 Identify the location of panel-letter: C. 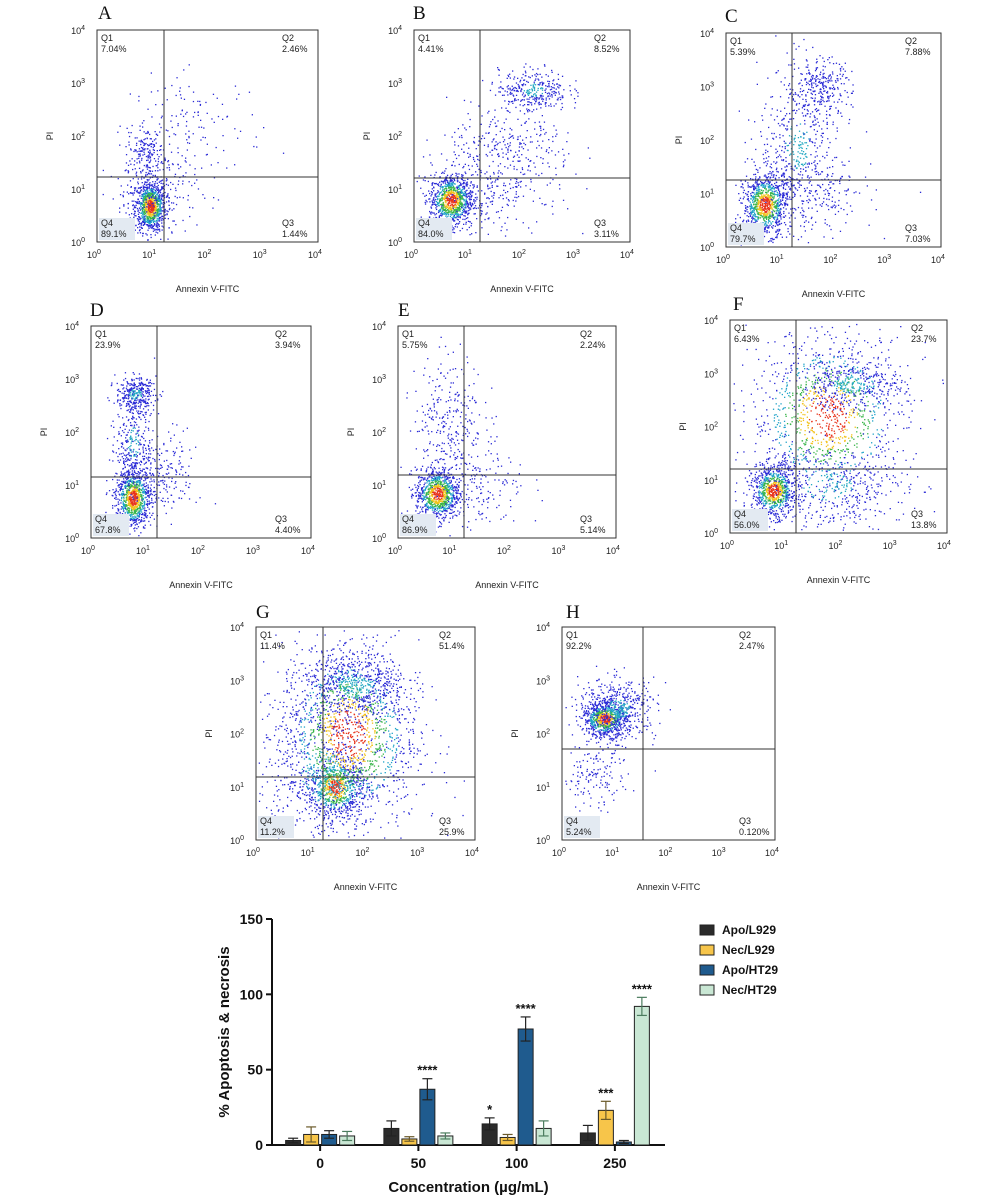
(731, 16).